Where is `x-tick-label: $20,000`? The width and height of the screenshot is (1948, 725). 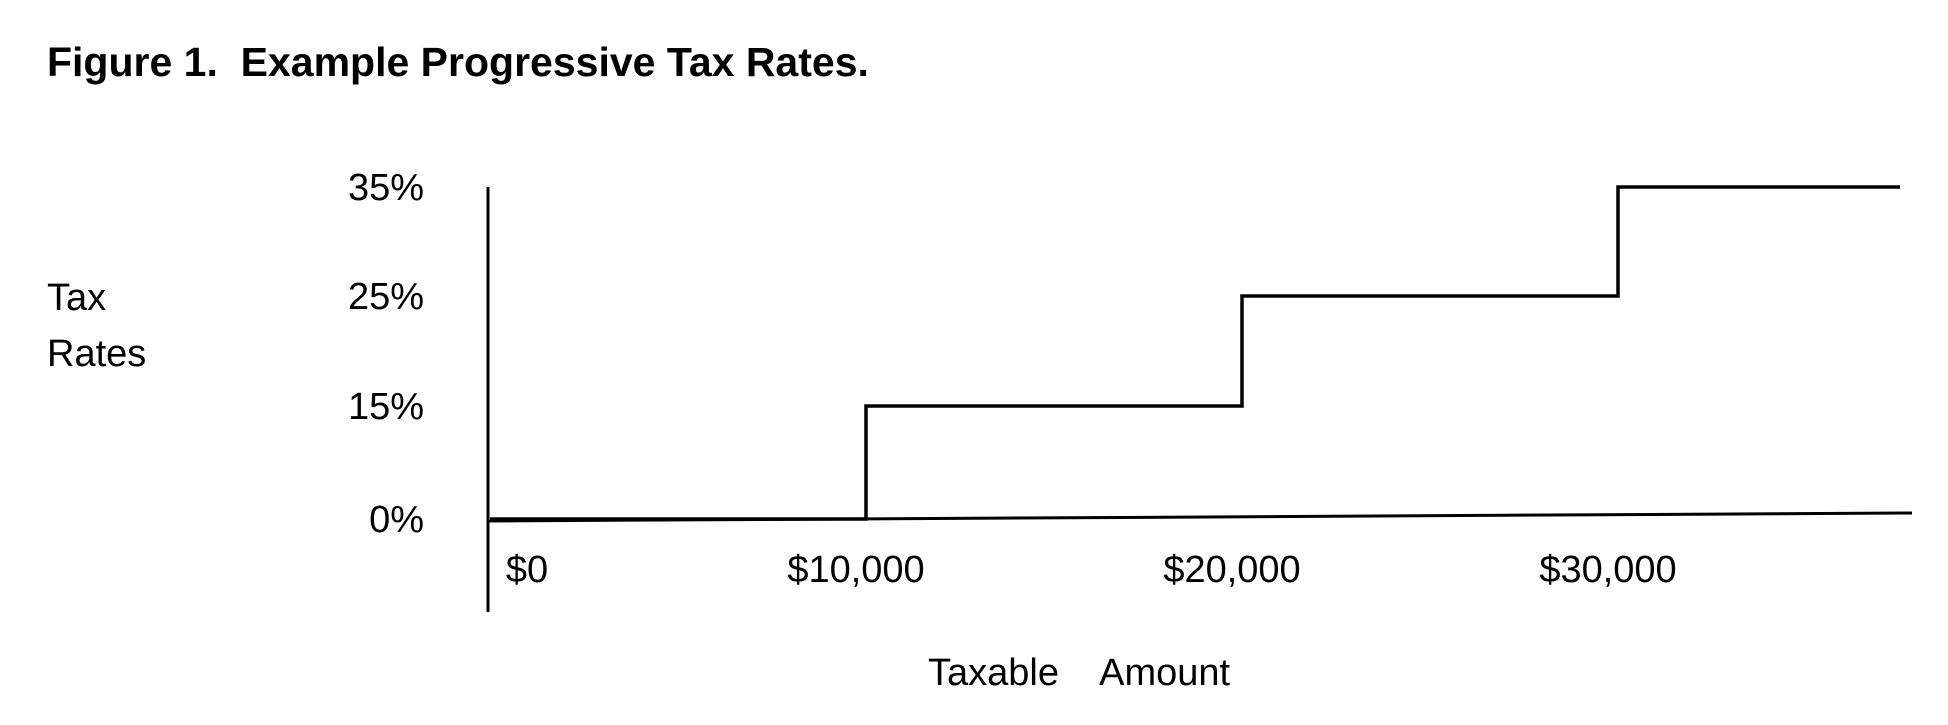 x-tick-label: $20,000 is located at coordinates (1231, 570).